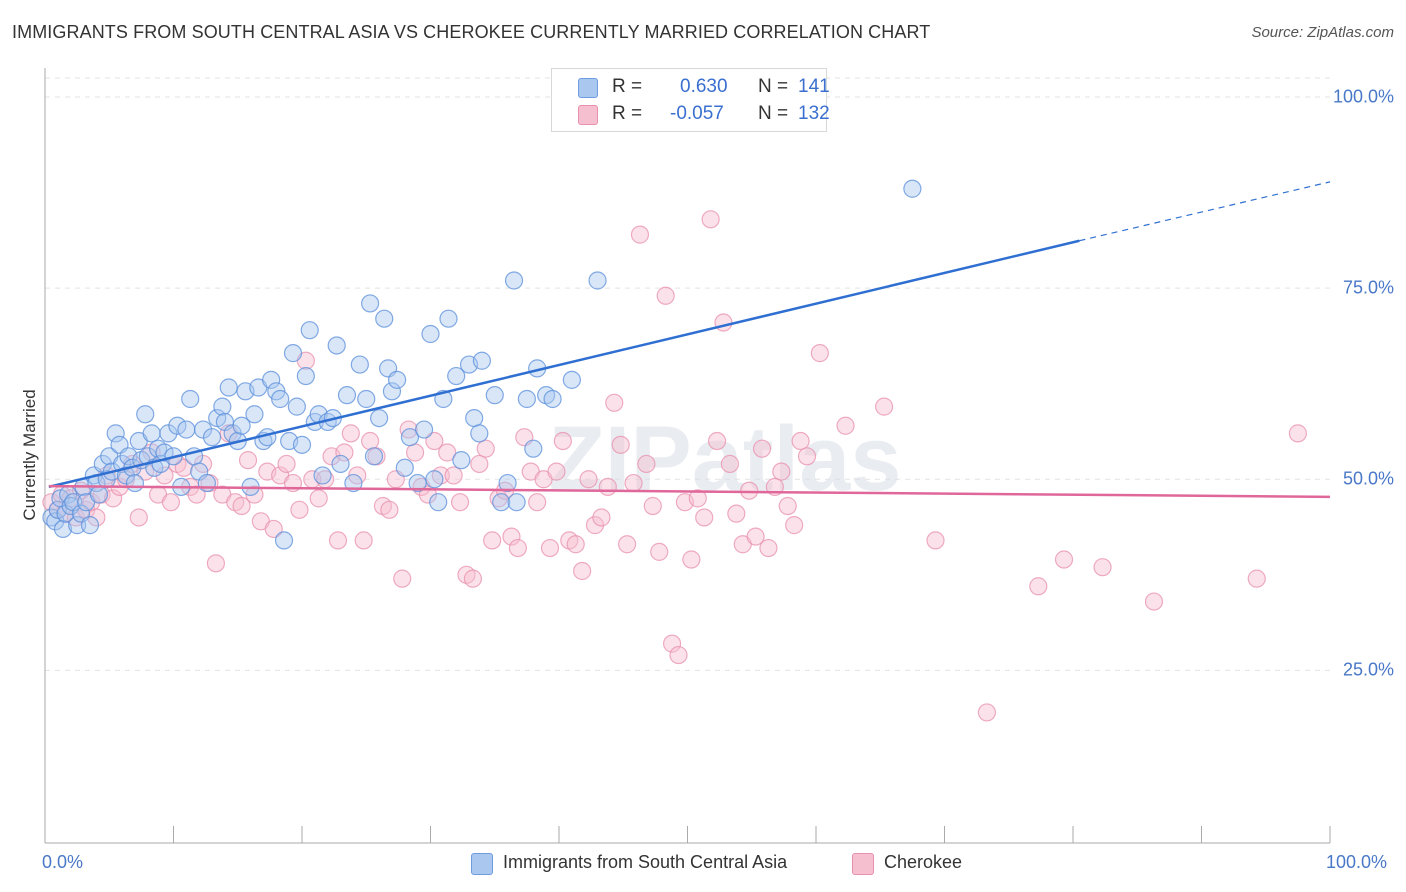 Image resolution: width=1406 pixels, height=892 pixels. I want to click on y-tick-25: 25.0%, so click(1368, 669).